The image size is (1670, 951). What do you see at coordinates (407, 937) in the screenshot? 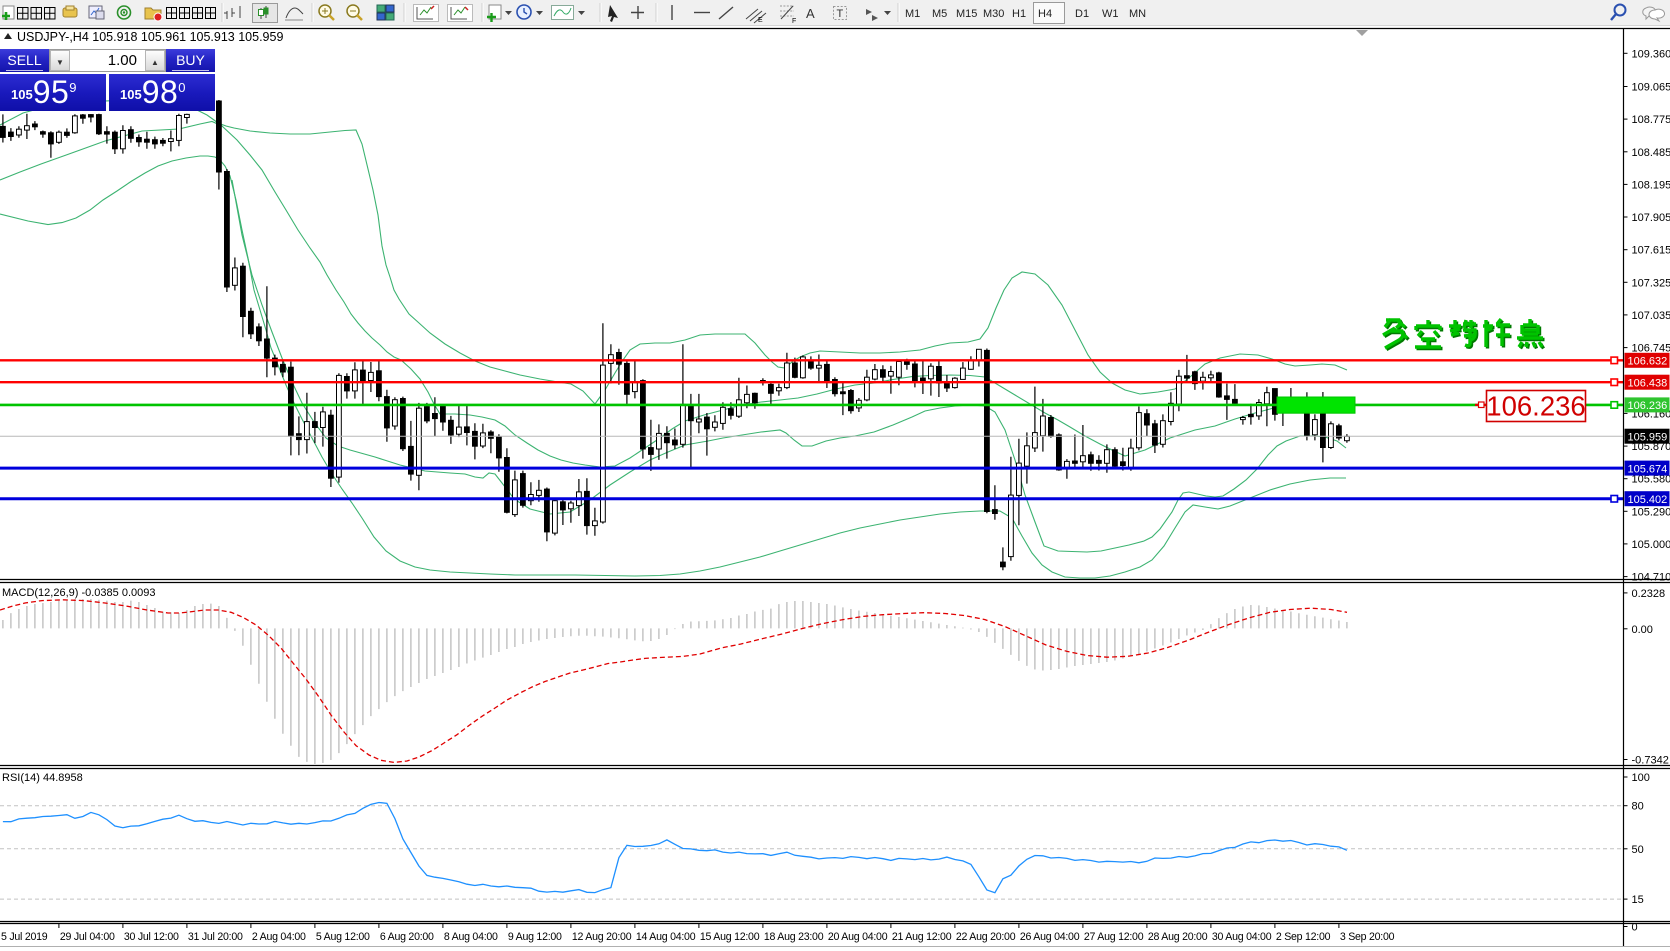
I see `svg-text: 6 Aug 20:00` at bounding box center [407, 937].